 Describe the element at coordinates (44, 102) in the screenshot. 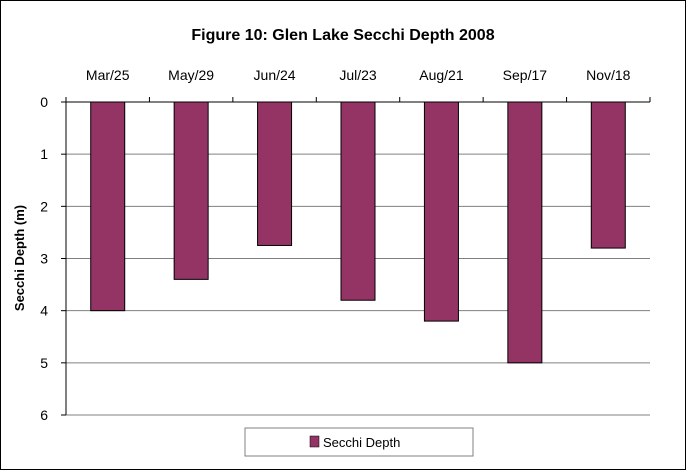

I see `y-tick-label: 0` at that location.